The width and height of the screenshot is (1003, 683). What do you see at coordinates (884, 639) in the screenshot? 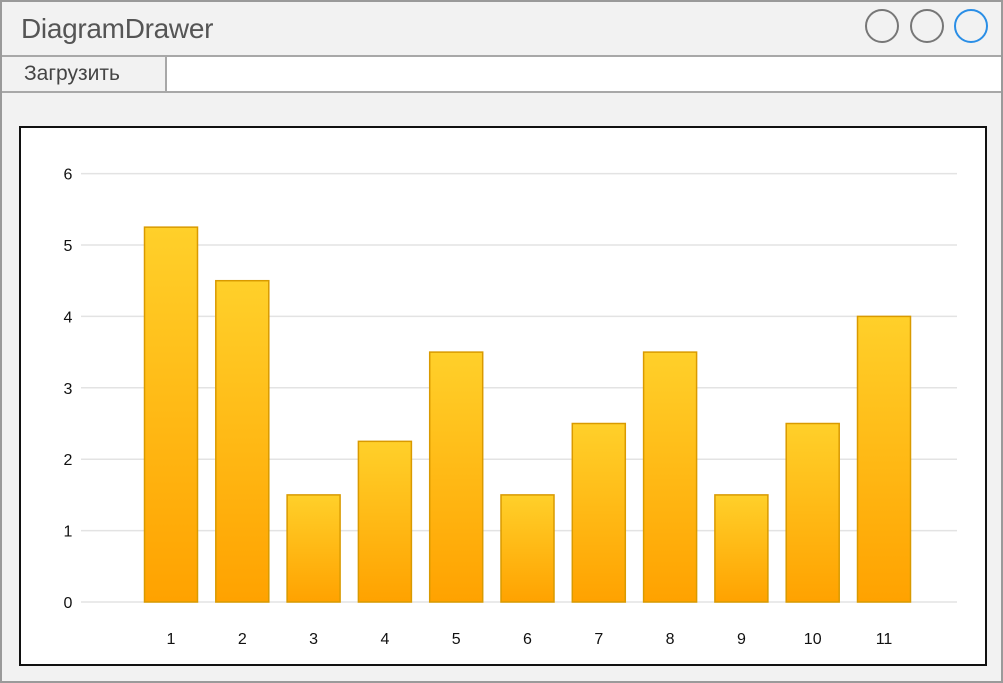
I see `x-tick-label: 11` at bounding box center [884, 639].